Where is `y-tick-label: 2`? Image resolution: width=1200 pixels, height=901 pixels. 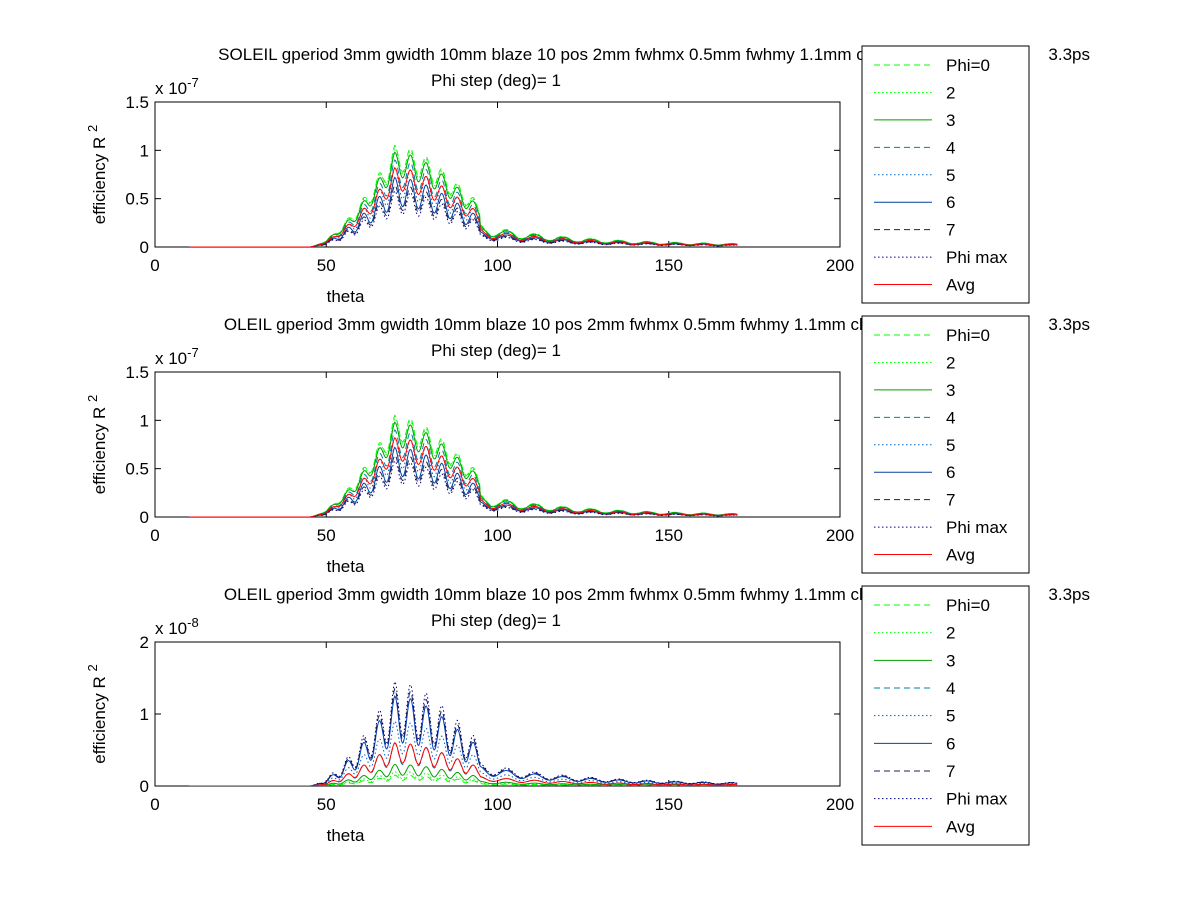 y-tick-label: 2 is located at coordinates (144, 642).